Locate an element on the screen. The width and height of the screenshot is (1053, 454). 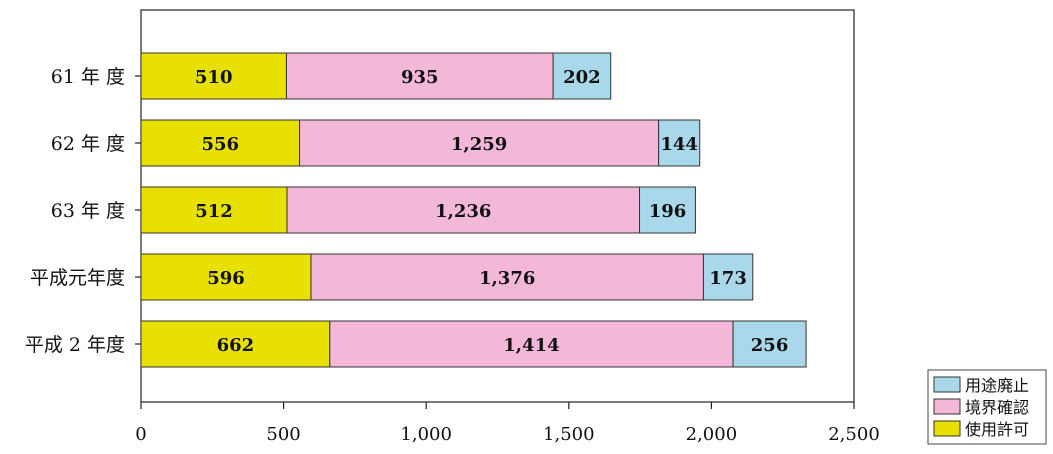
bar-value-label: 596 is located at coordinates (226, 278).